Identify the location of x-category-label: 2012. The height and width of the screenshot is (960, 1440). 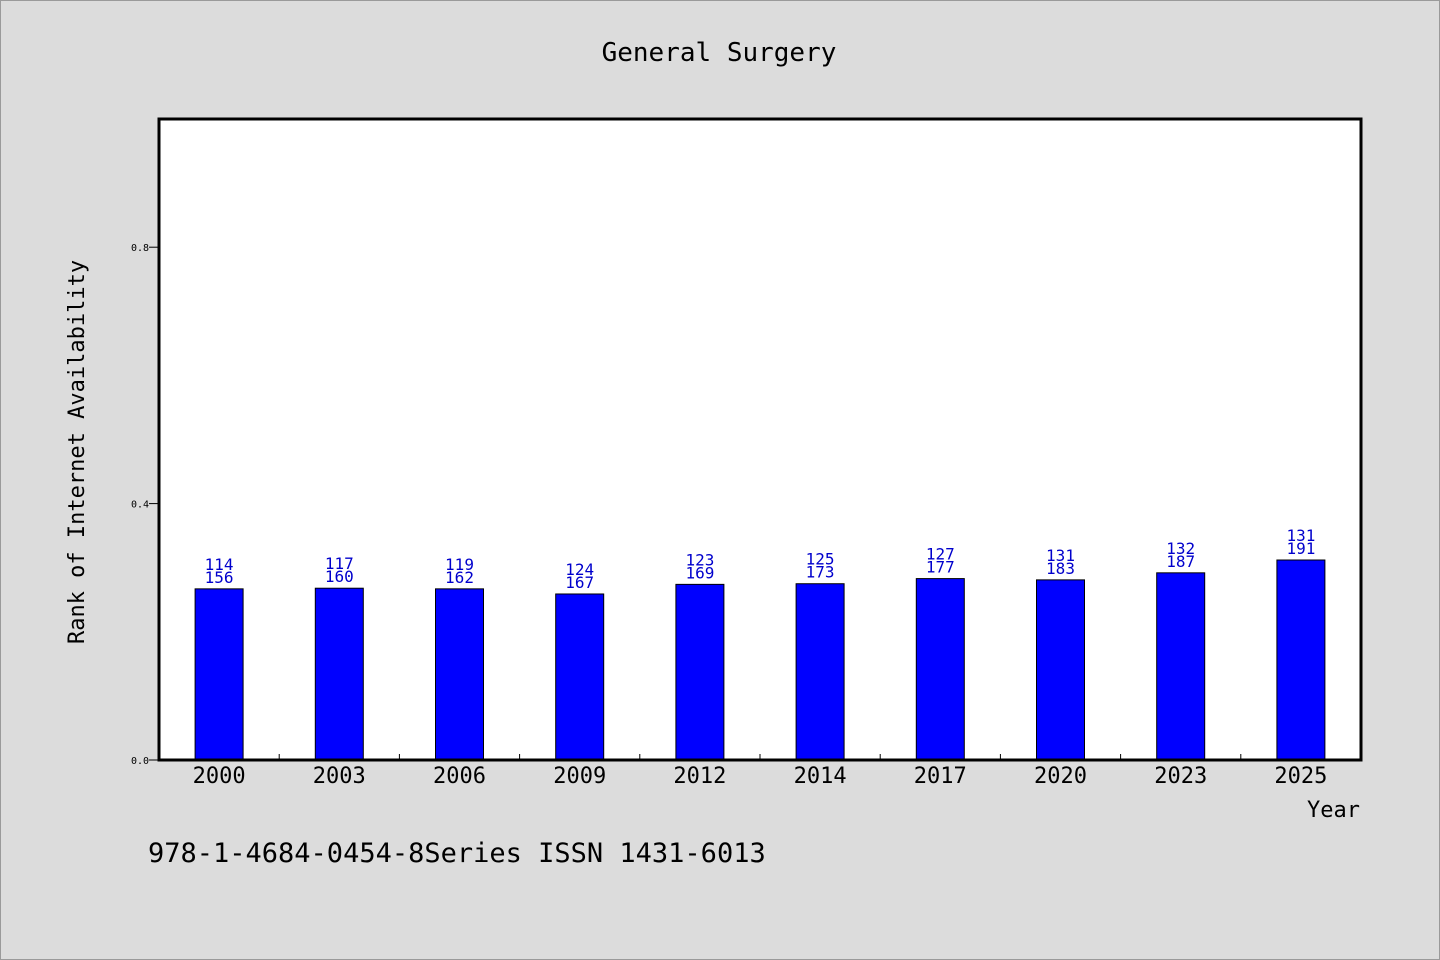
(699, 776).